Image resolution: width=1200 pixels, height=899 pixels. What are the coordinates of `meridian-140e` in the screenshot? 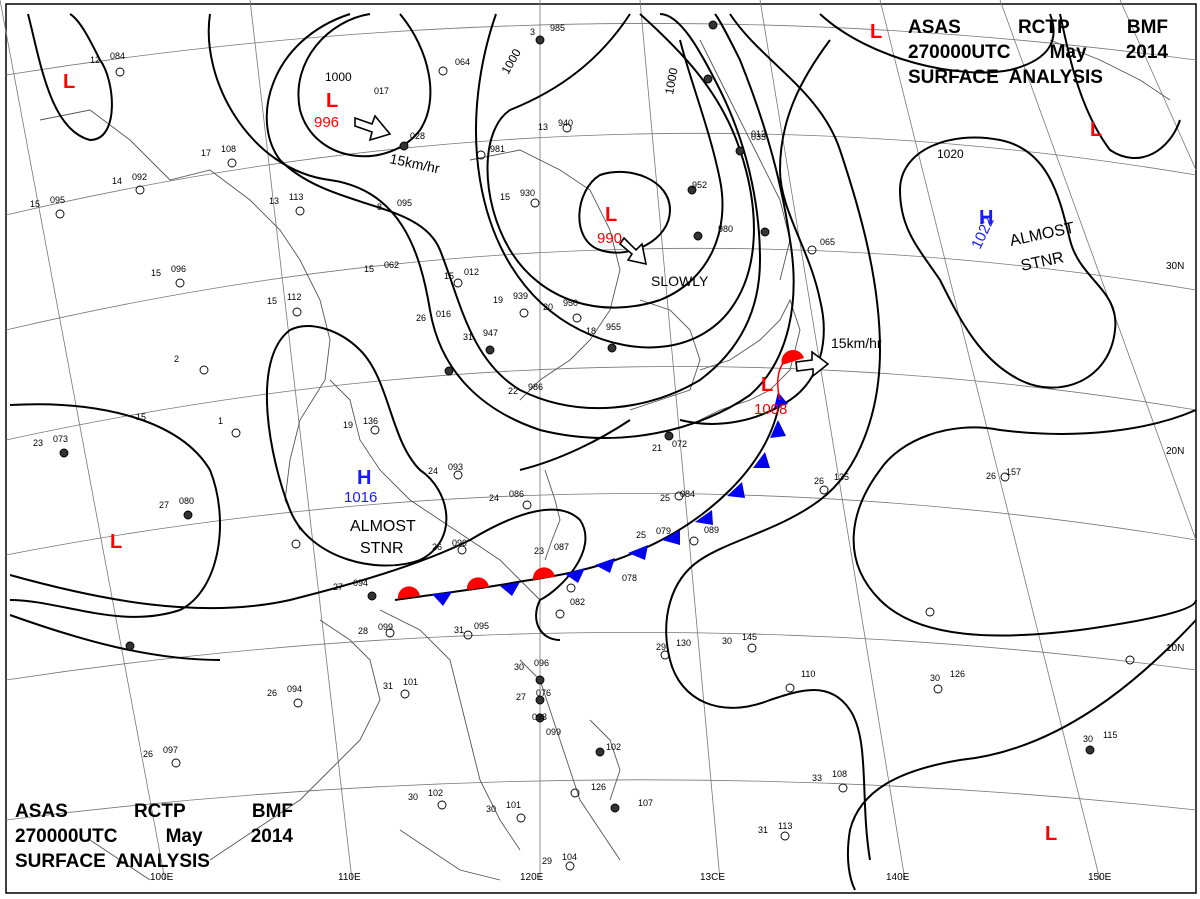 It's located at (832, 440).